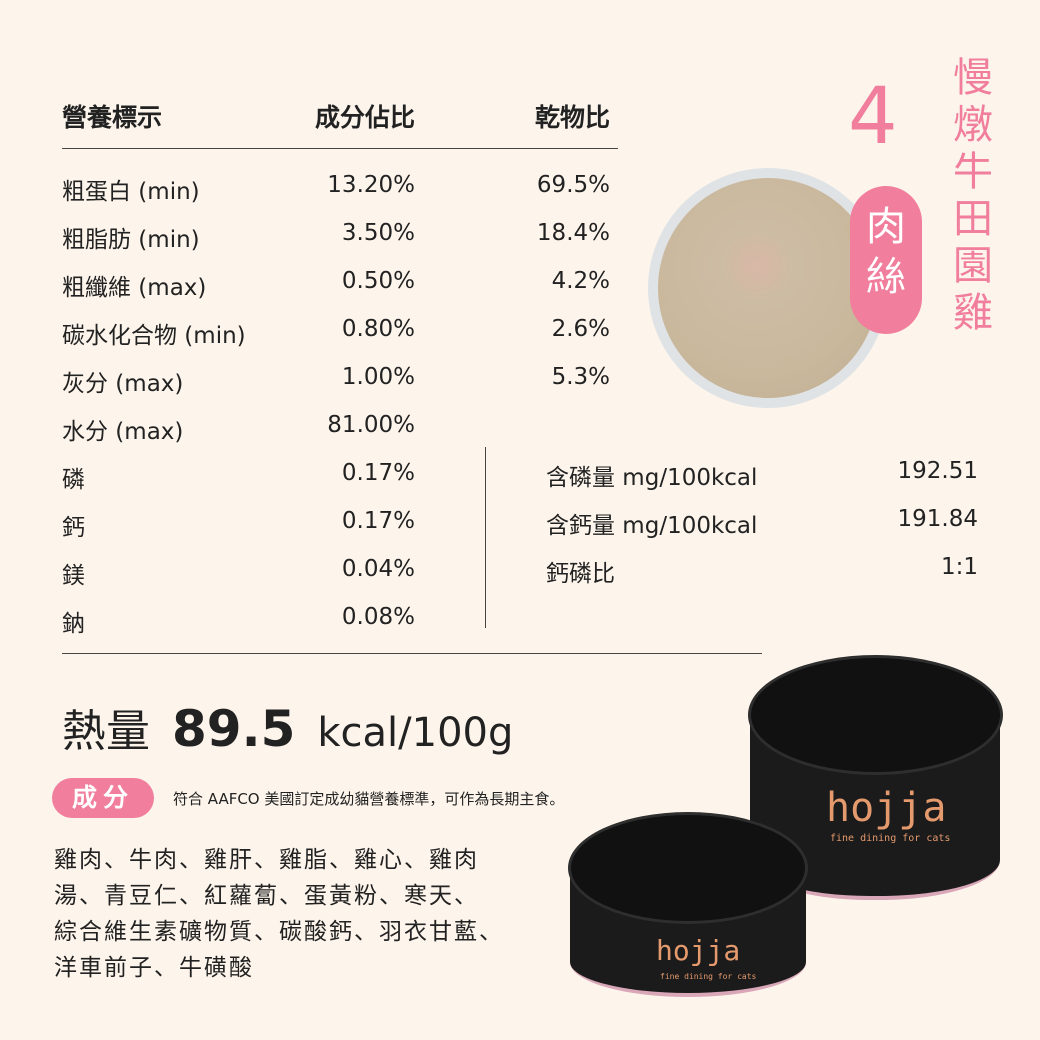 This screenshot has width=1040, height=1040. I want to click on ingredients-line: 洋車前子、牛磺酸, so click(154, 968).